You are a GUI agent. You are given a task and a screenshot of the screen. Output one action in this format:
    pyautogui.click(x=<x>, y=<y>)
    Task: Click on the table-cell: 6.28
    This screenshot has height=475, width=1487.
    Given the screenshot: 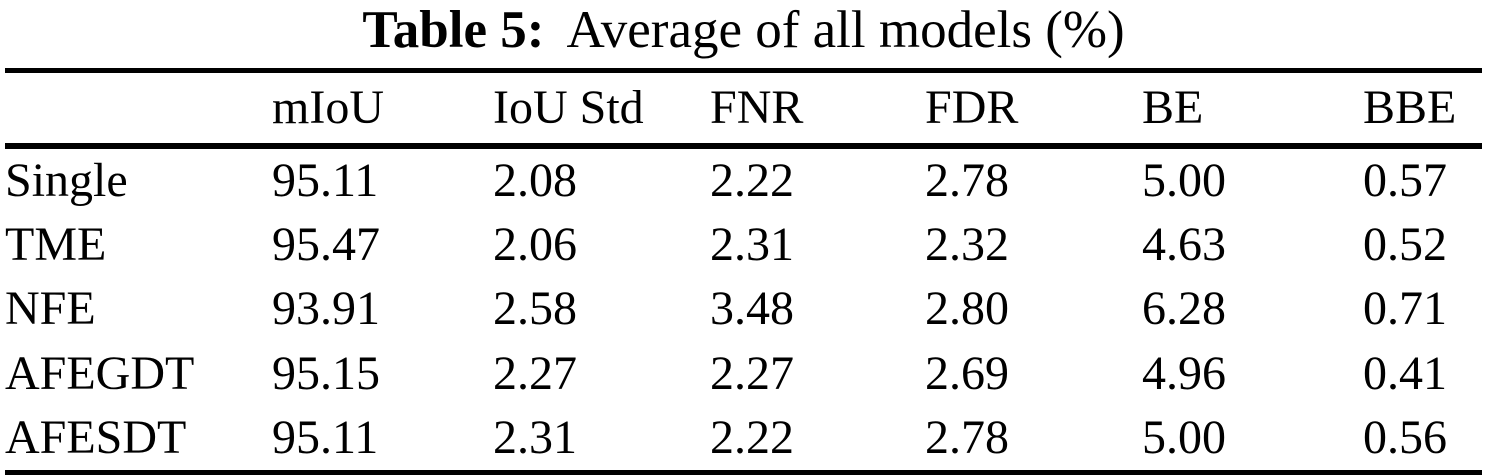 What is the action you would take?
    pyautogui.click(x=1184, y=309)
    